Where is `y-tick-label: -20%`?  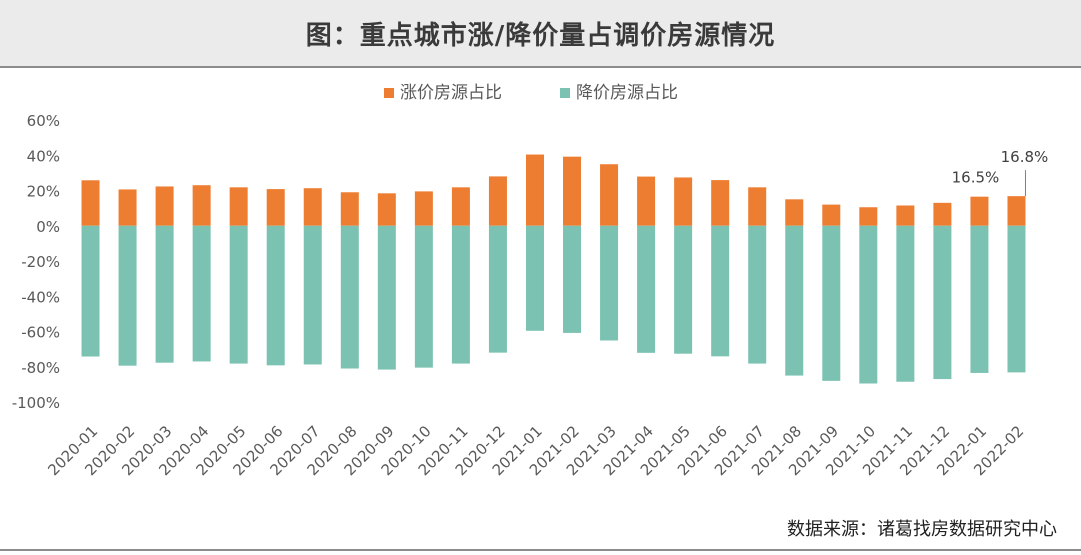 y-tick-label: -20% is located at coordinates (40, 262).